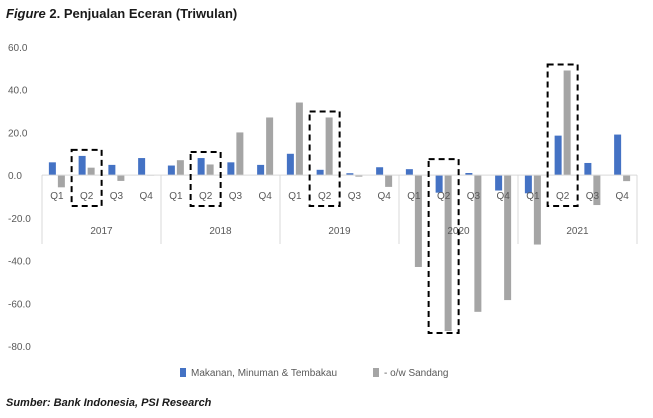  I want to click on figure-label: Figure, so click(26, 13).